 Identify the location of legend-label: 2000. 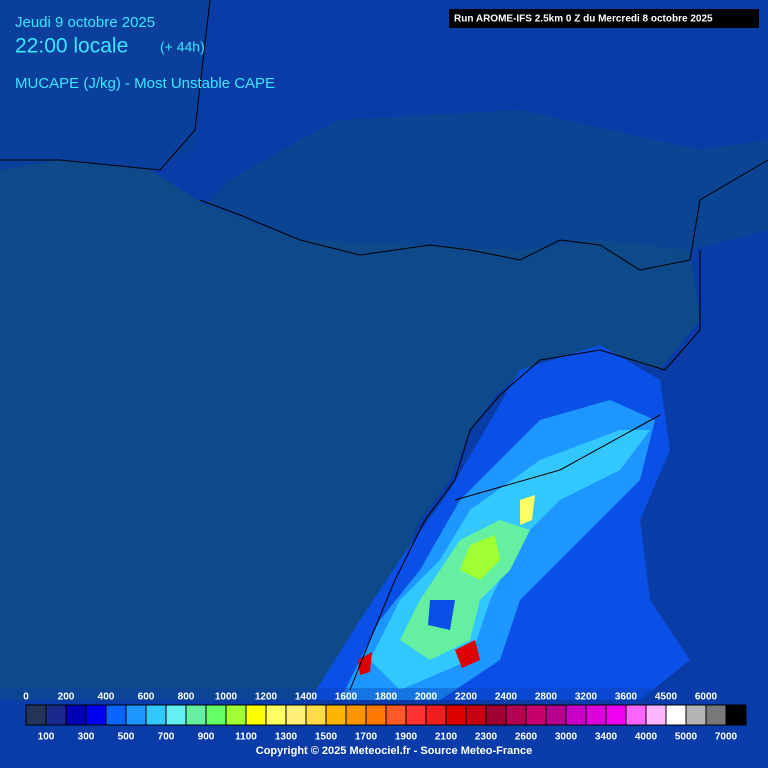
(426, 697).